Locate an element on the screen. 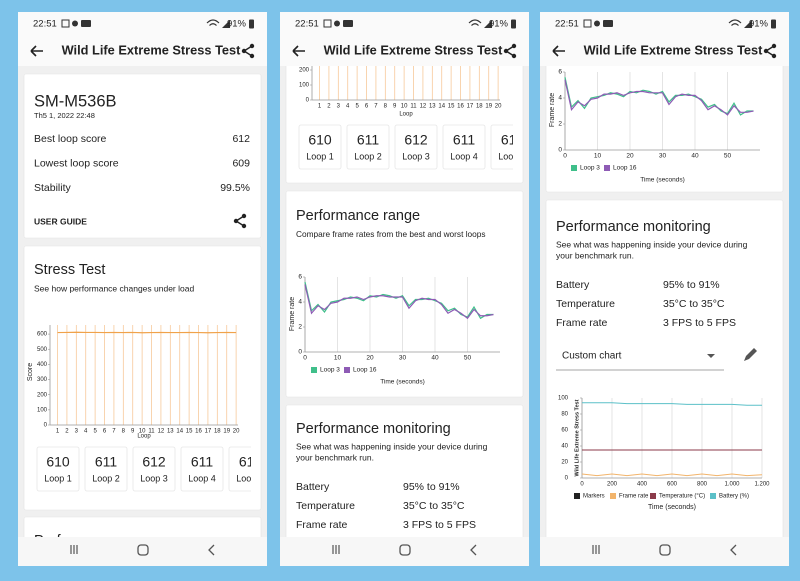 The width and height of the screenshot is (800, 581). y-tick-label: 4 is located at coordinates (300, 302).